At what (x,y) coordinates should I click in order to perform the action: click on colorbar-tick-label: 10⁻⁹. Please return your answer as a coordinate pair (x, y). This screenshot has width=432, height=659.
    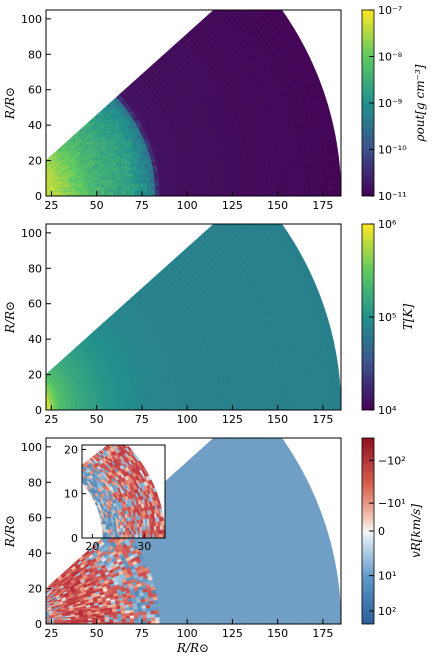
    Looking at the image, I should click on (390, 103).